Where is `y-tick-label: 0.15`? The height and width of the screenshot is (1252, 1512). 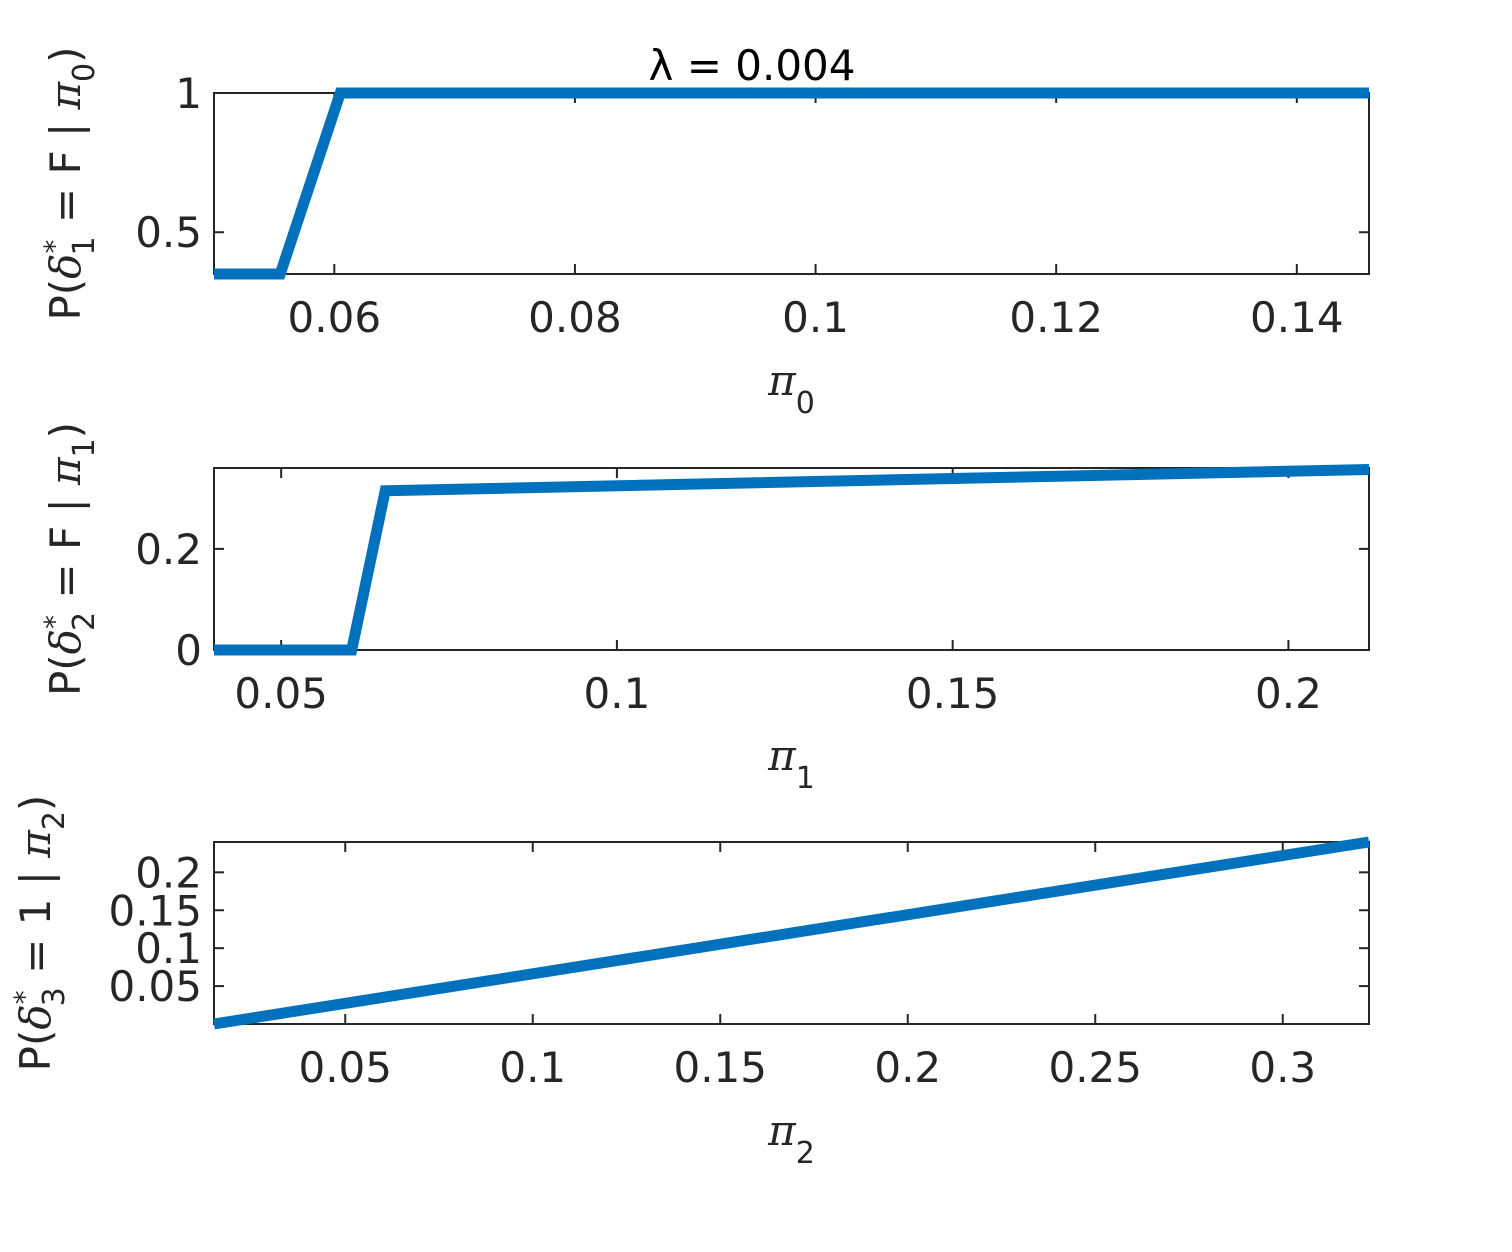 y-tick-label: 0.15 is located at coordinates (155, 910).